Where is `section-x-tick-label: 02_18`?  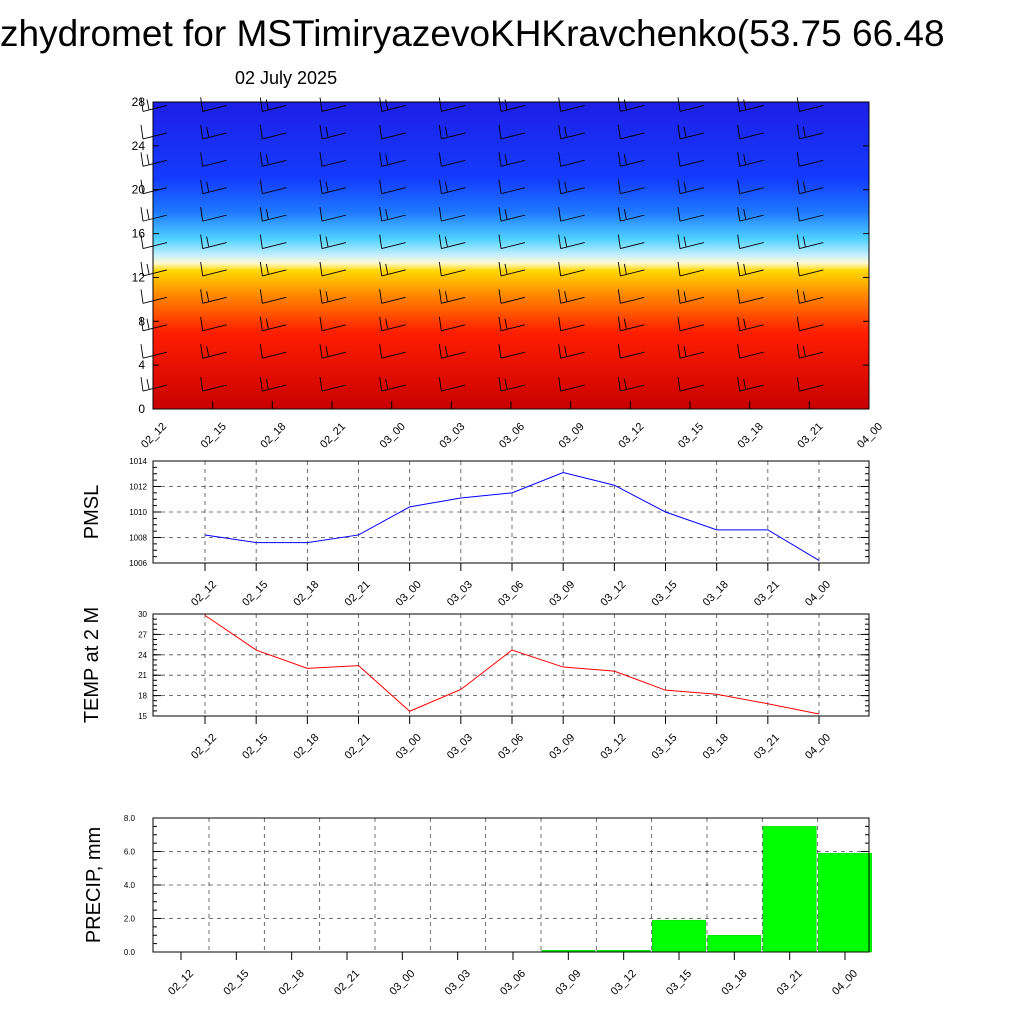 section-x-tick-label: 02_18 is located at coordinates (273, 436).